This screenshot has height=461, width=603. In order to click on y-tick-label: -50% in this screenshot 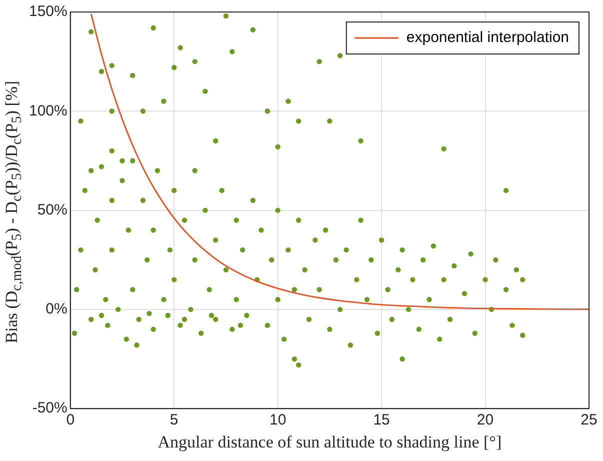, I will do `click(50, 408)`.